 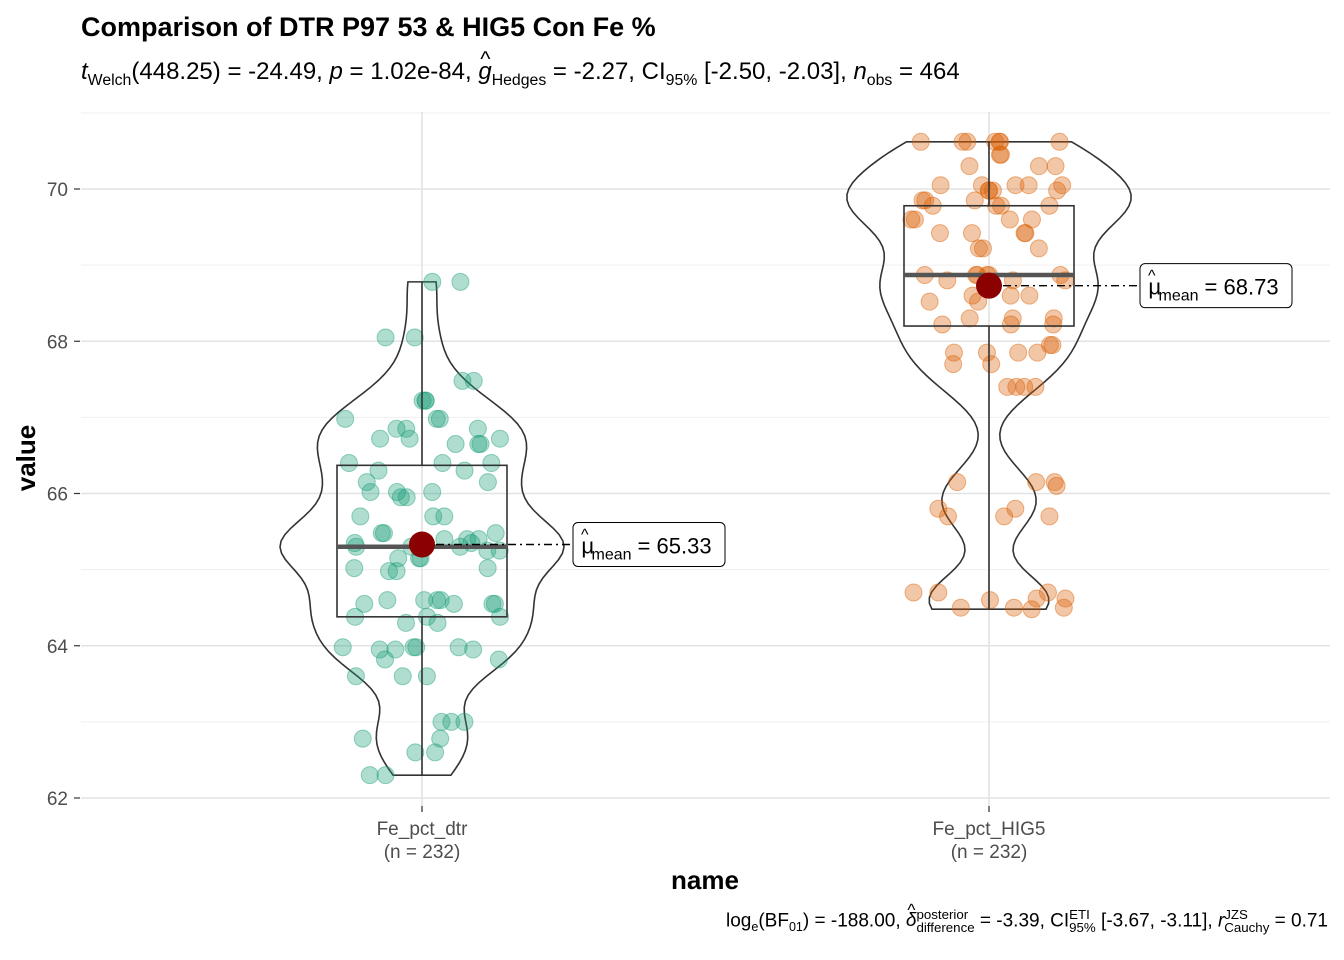 I want to click on x-tick-count: (n = 232), so click(x=422, y=852).